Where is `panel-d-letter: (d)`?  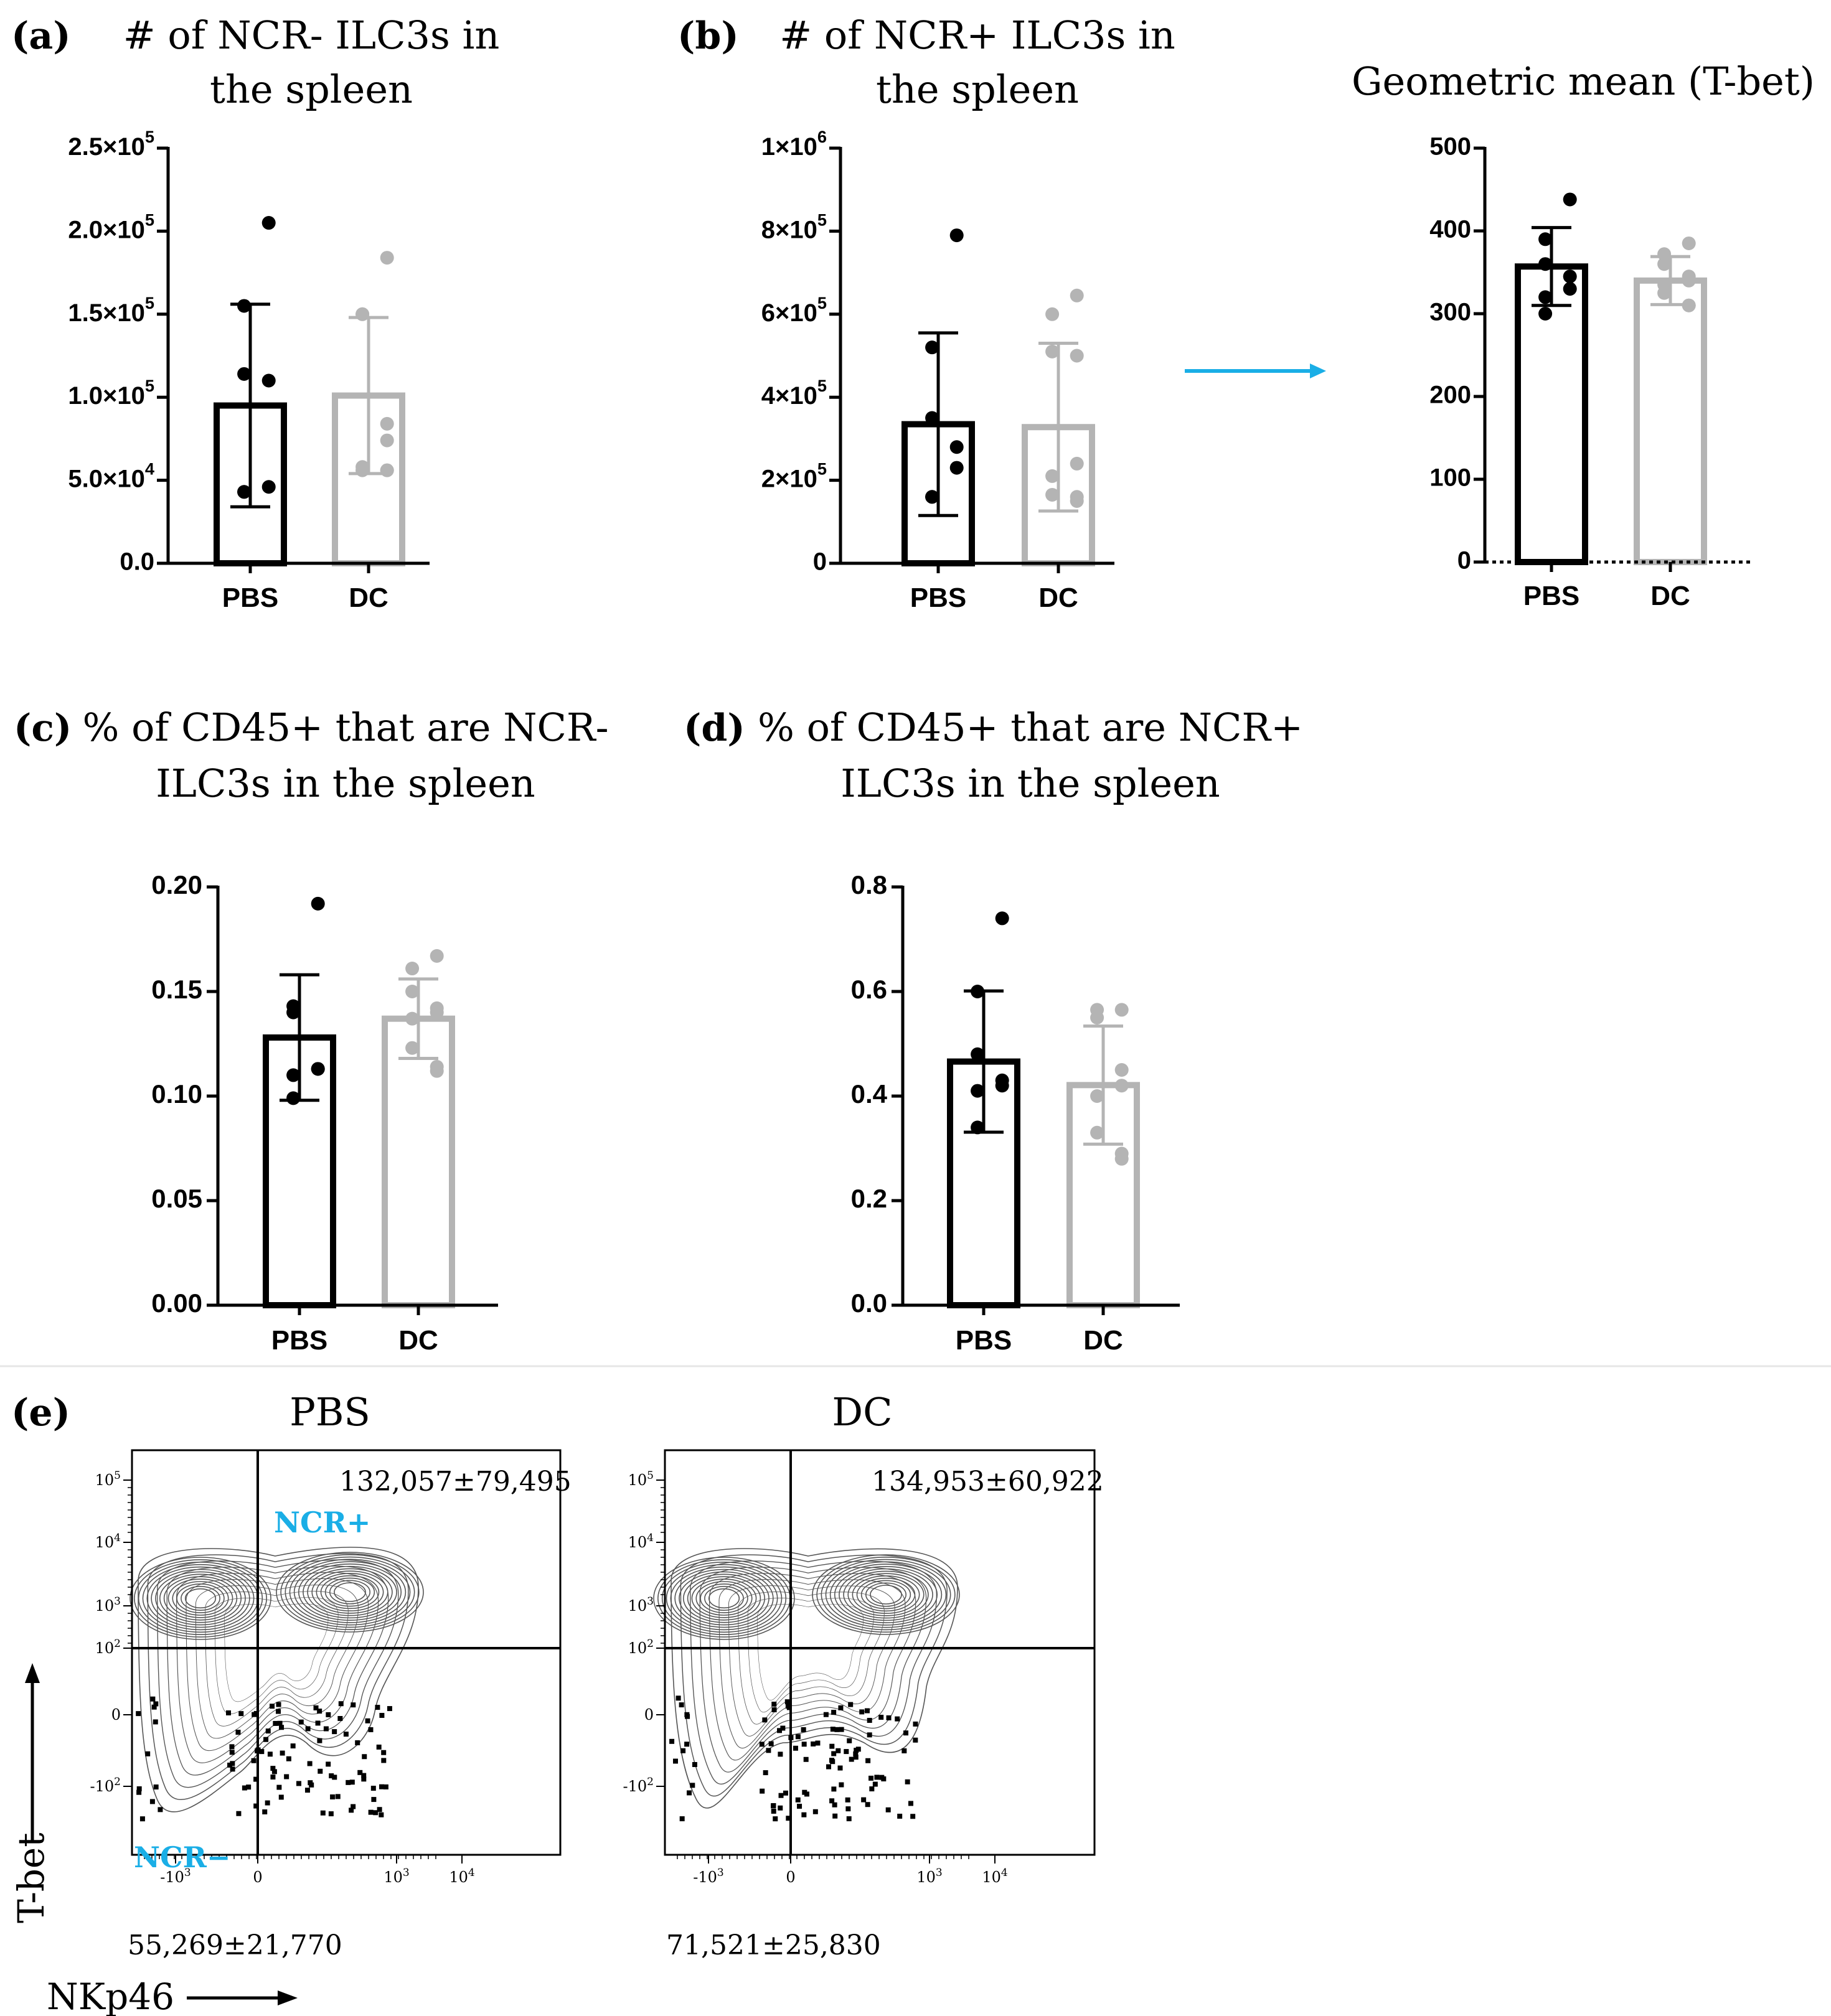
panel-d-letter: (d) is located at coordinates (715, 728).